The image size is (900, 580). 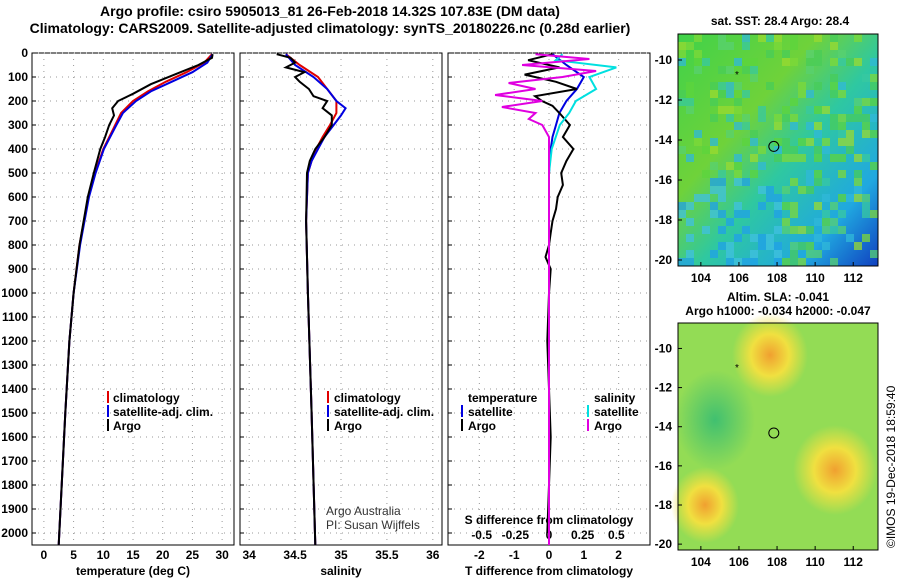 What do you see at coordinates (14, 293) in the screenshot?
I see `depth-tick-label: 1000` at bounding box center [14, 293].